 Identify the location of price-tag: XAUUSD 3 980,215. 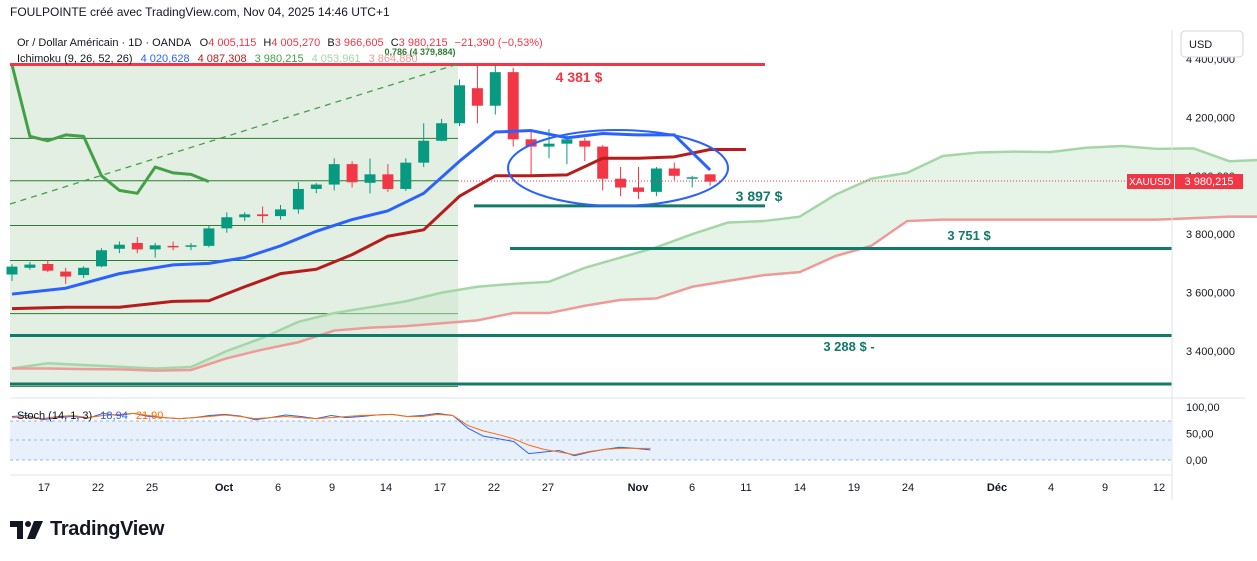
(1185, 181).